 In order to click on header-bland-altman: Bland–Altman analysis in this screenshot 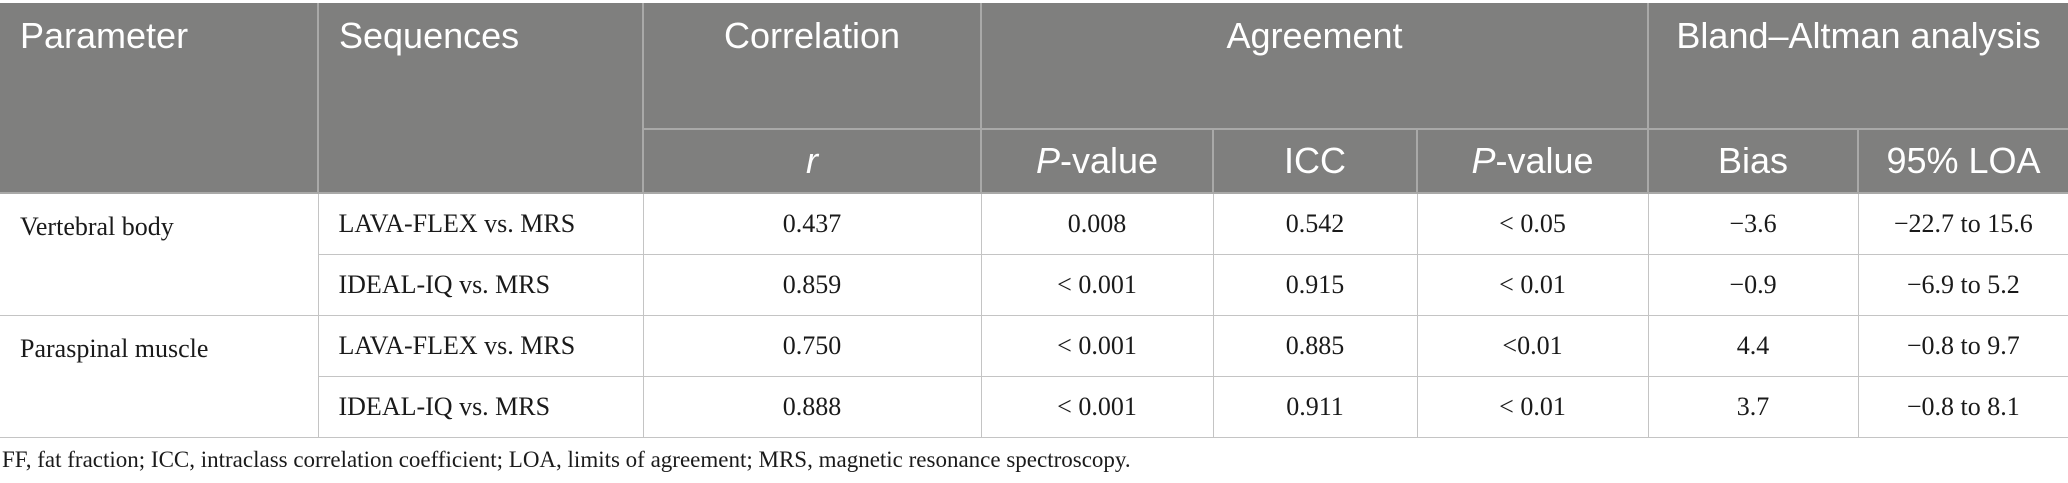, I will do `click(1858, 66)`.